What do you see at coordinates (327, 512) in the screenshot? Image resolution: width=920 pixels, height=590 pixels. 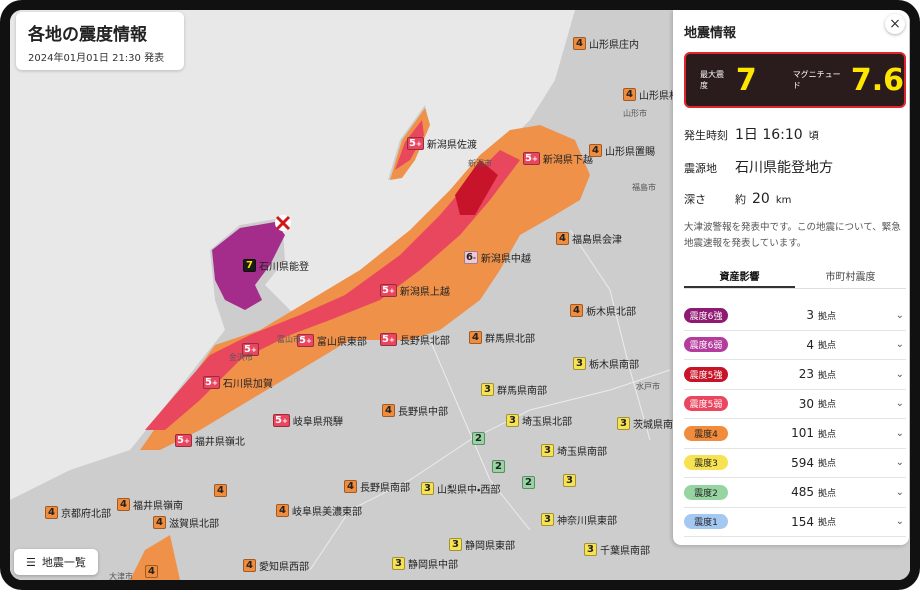 I see `area-name: 岐阜県美濃東部` at bounding box center [327, 512].